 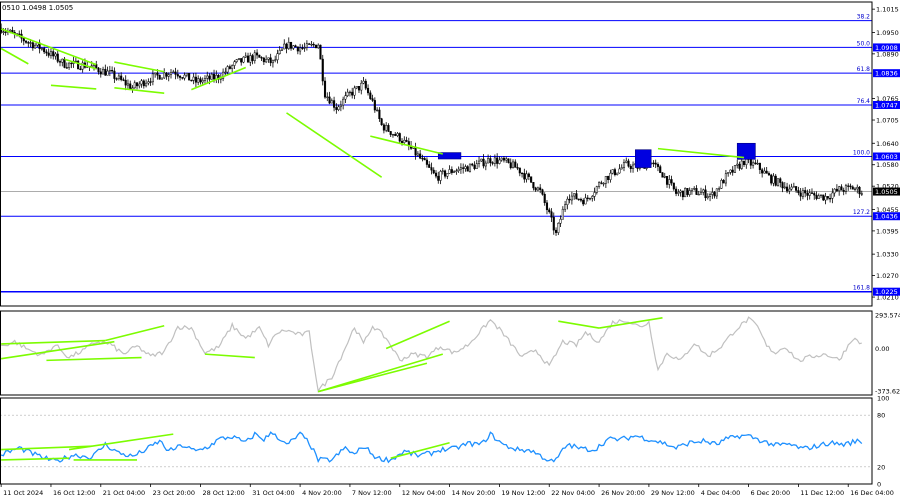 I want to click on cci-panel, so click(x=431, y=354).